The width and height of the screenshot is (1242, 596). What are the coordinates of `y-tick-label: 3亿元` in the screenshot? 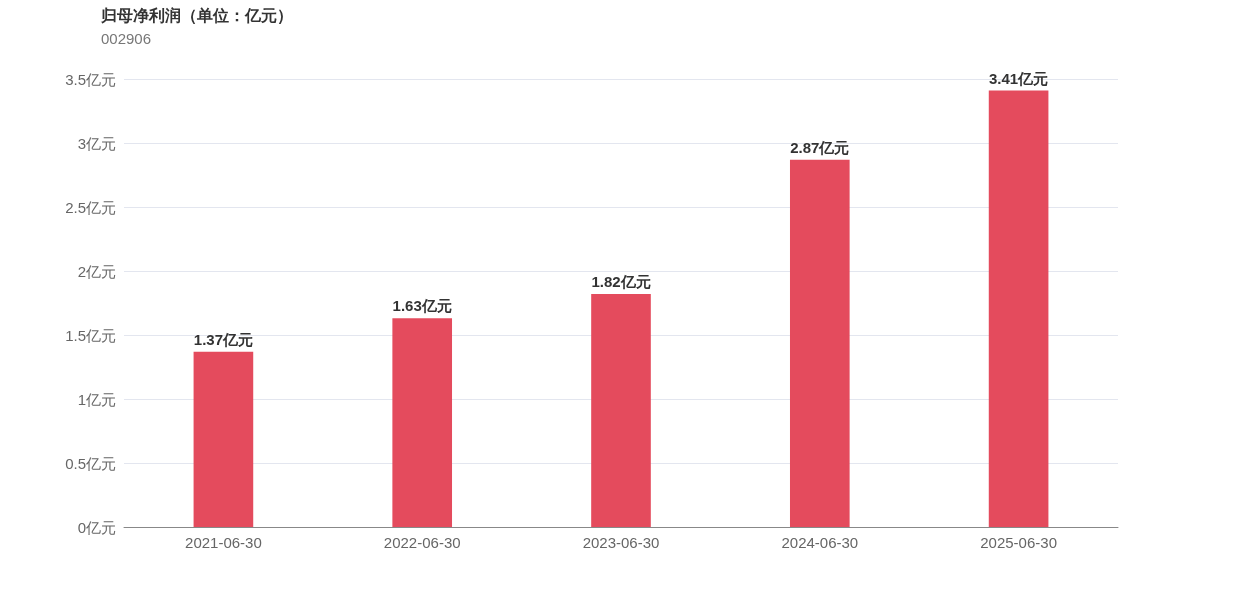 It's located at (96, 143).